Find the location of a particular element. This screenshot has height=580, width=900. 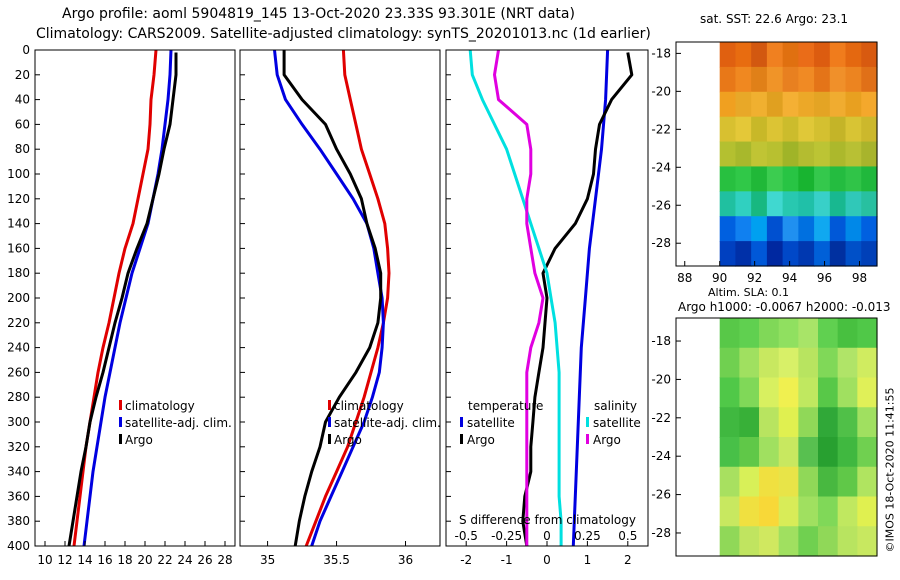

legend-title-temperature: temperature is located at coordinates (505, 406).